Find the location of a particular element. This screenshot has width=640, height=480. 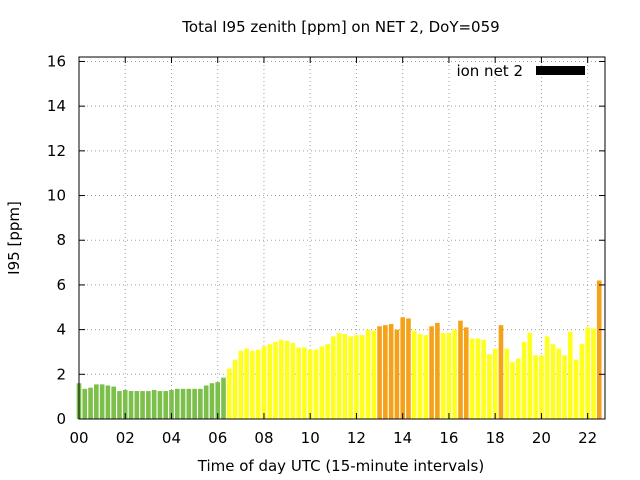

y-tick-label: 6 is located at coordinates (61, 285).